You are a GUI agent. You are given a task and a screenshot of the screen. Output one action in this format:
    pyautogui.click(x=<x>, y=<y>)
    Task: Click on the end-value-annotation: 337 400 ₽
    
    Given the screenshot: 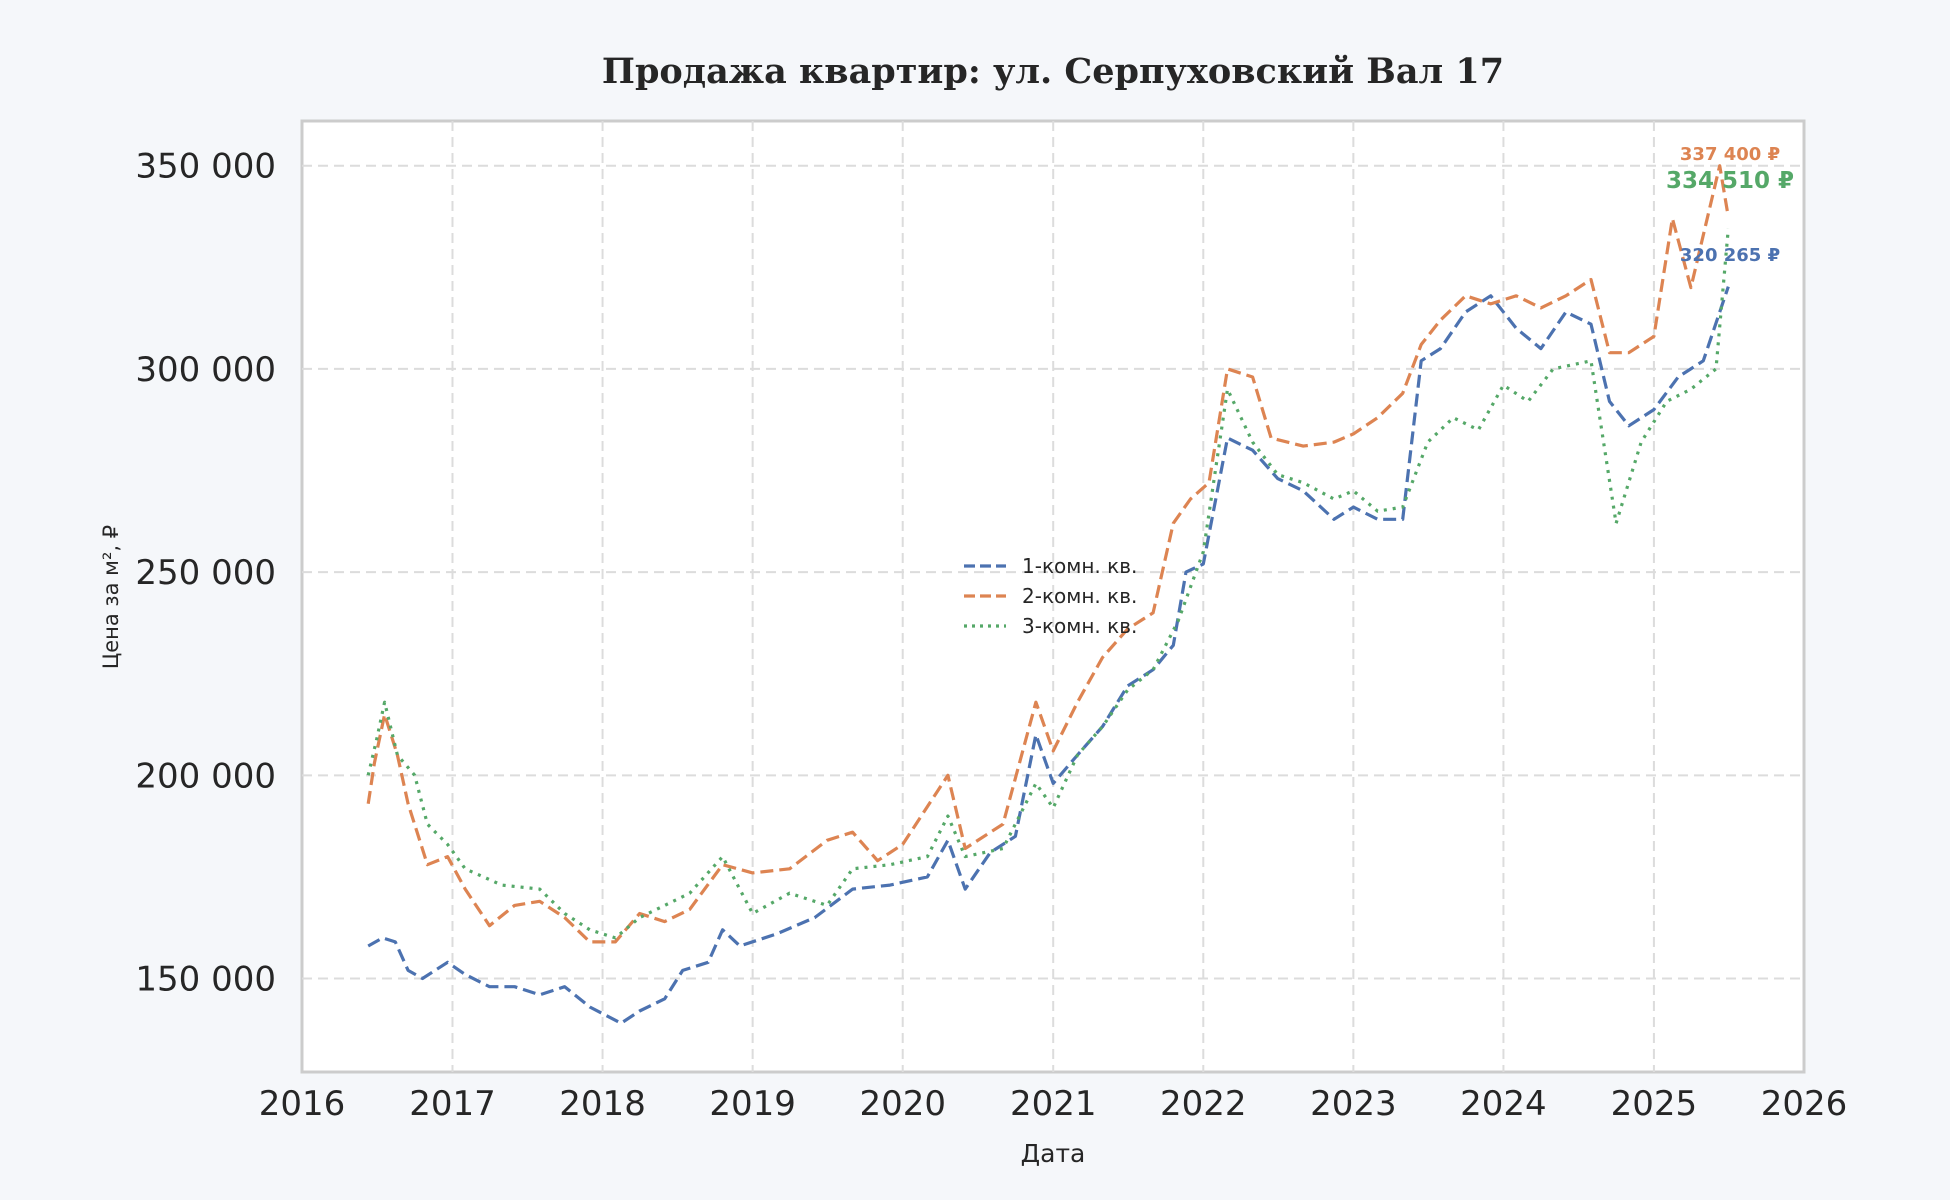 What is the action you would take?
    pyautogui.click(x=1730, y=154)
    